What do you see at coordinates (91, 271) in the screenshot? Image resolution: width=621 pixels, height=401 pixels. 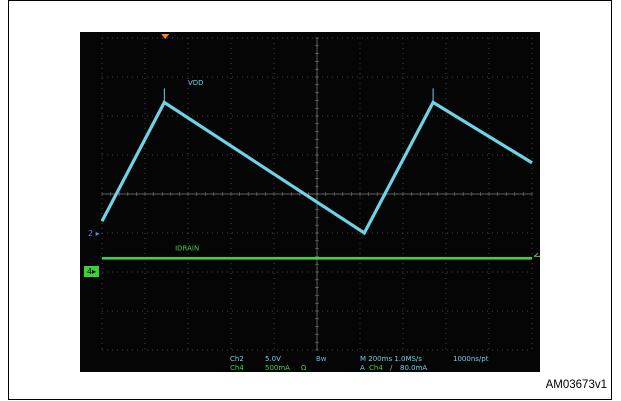 I see `ch4-ref-marker: 4▸` at bounding box center [91, 271].